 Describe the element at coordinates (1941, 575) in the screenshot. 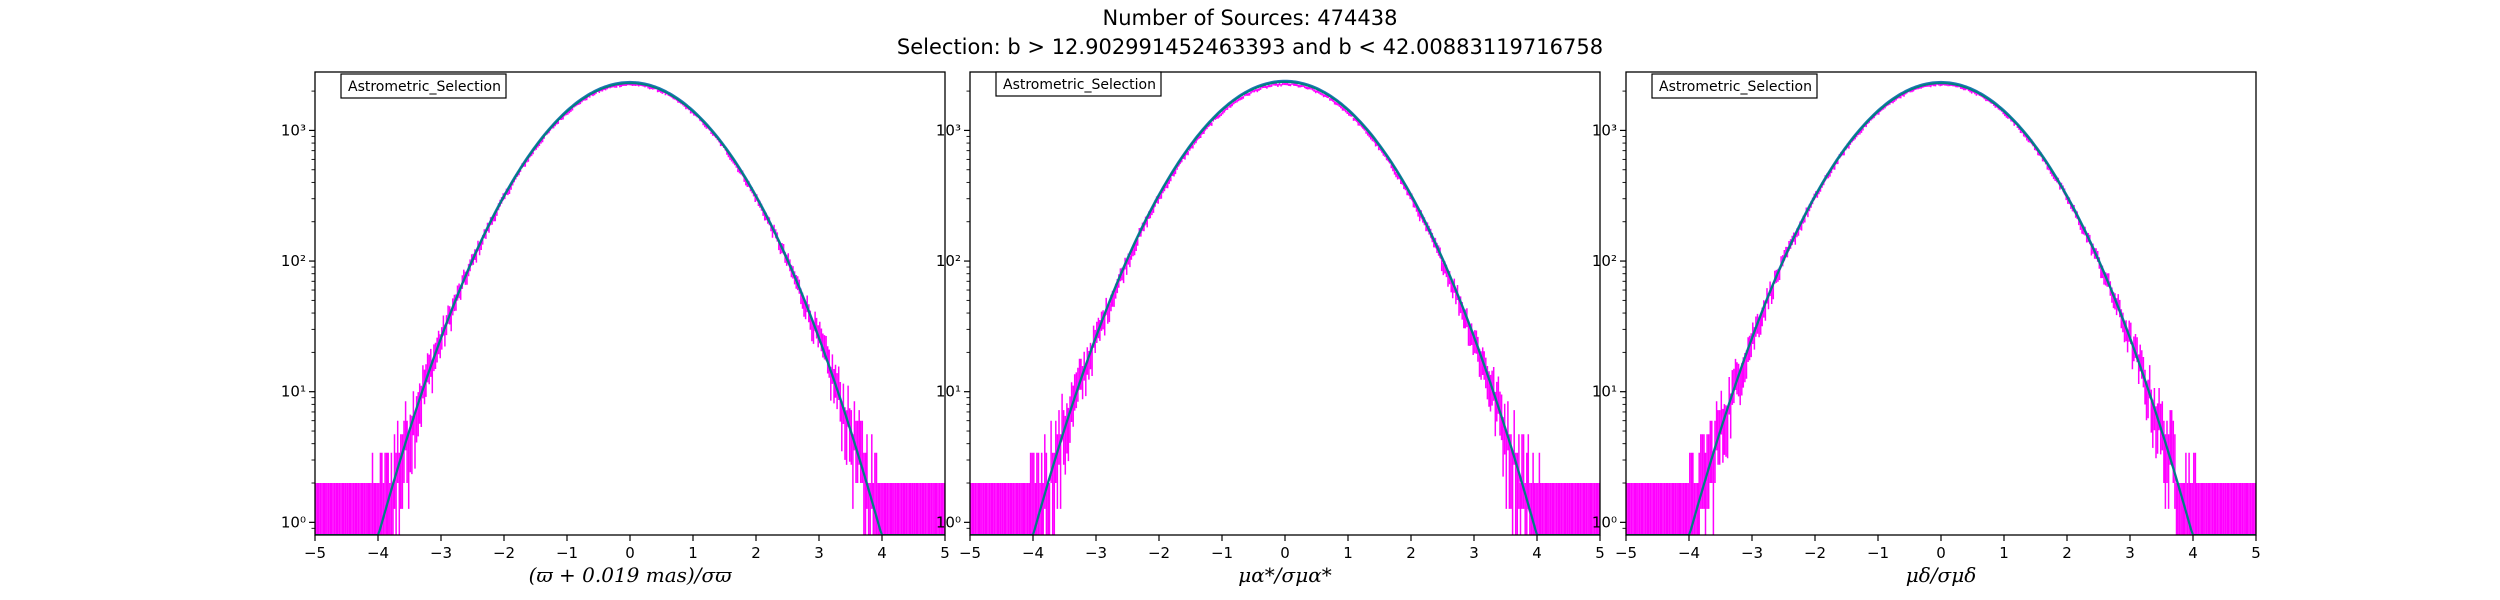

I see `x-axis-label: μδ/σμδ` at that location.